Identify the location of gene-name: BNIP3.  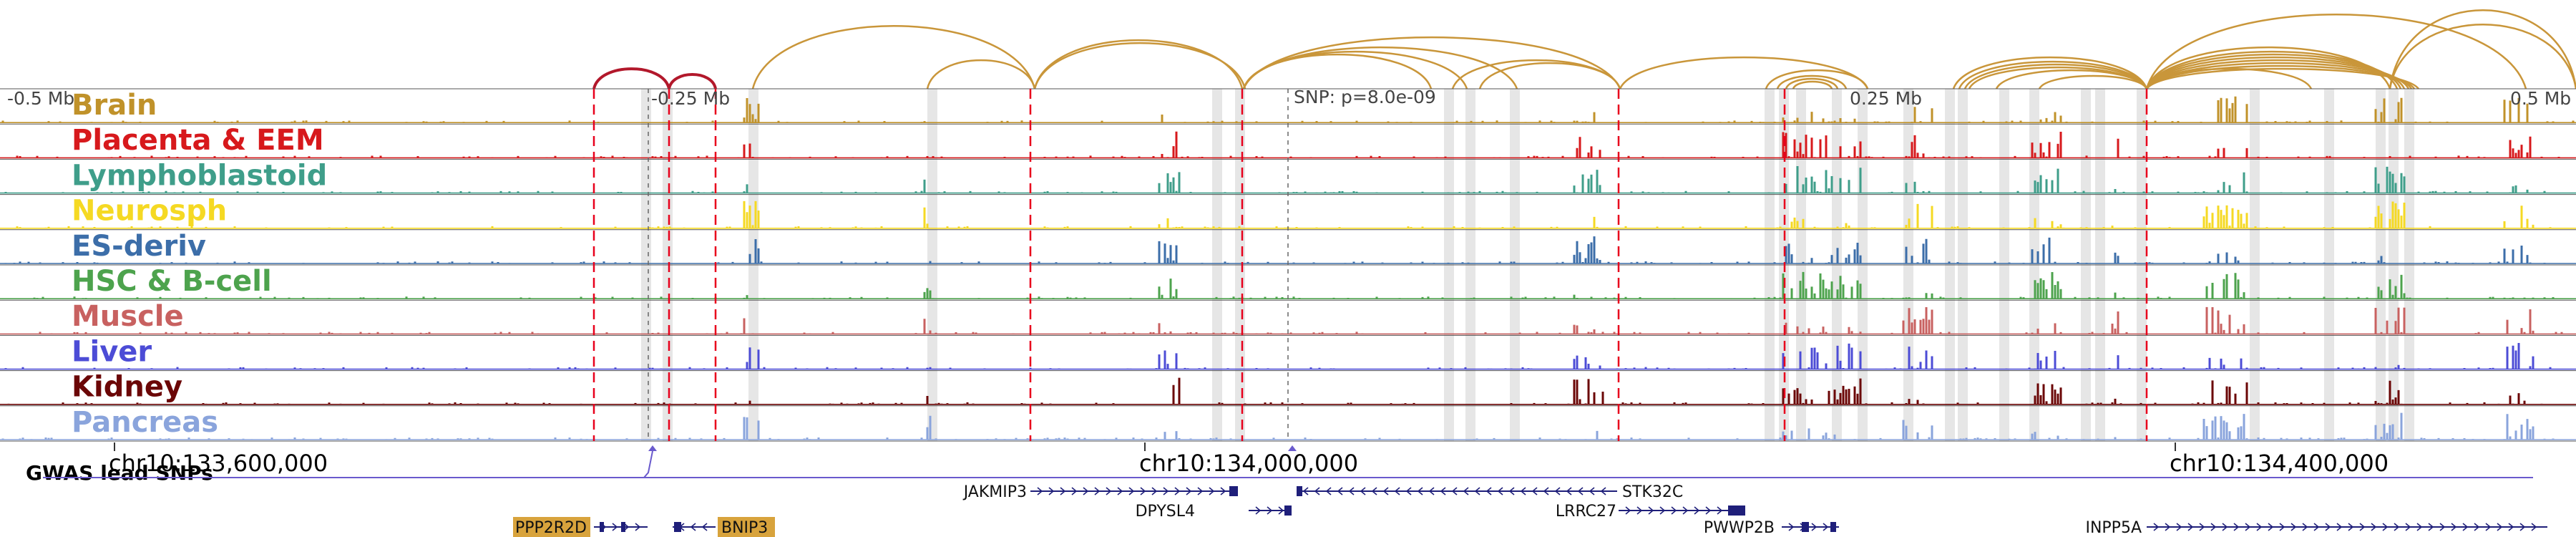
(744, 528).